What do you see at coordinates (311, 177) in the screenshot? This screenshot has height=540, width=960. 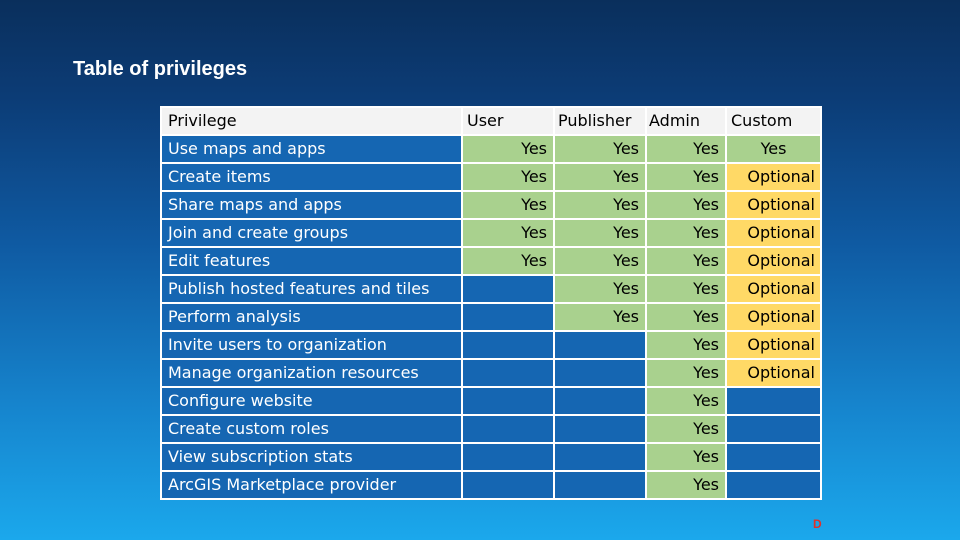 I see `privilege-name: Create items` at bounding box center [311, 177].